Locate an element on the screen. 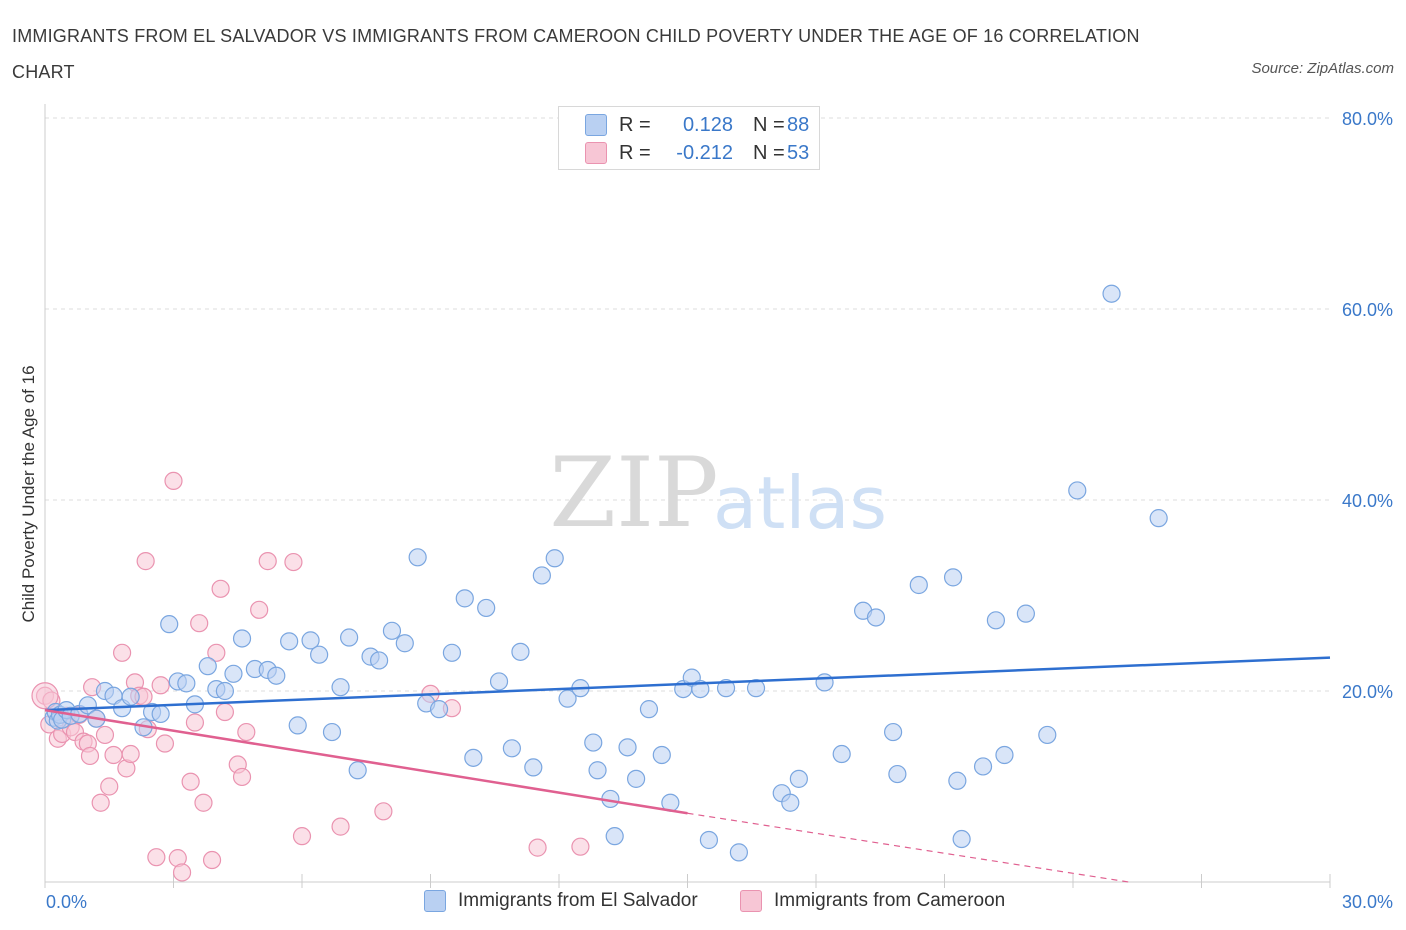 The width and height of the screenshot is (1406, 930). bottom-legend-el-salvador: Immigrants from El Salvador is located at coordinates (561, 901).